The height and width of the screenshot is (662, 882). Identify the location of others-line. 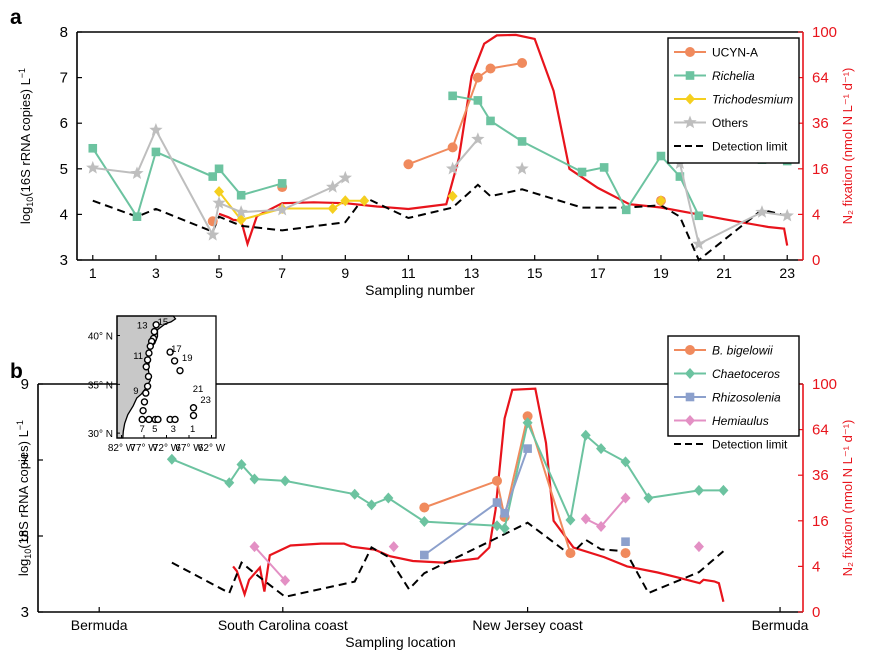
(219, 182).